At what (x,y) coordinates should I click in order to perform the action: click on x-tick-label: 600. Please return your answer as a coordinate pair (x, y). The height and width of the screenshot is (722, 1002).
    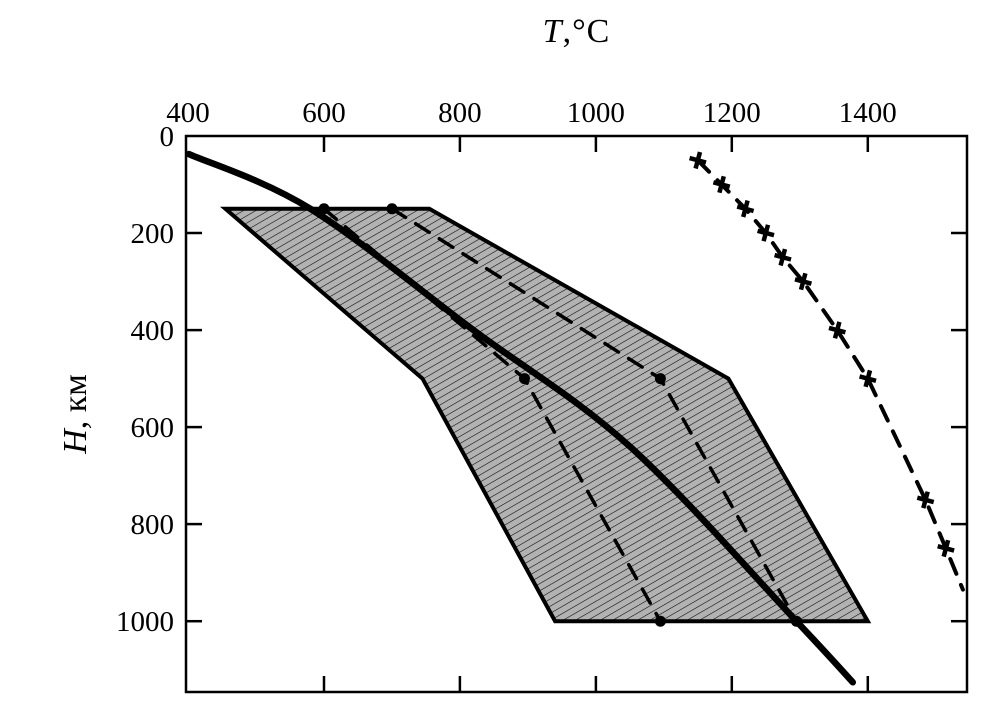
    Looking at the image, I should click on (324, 113).